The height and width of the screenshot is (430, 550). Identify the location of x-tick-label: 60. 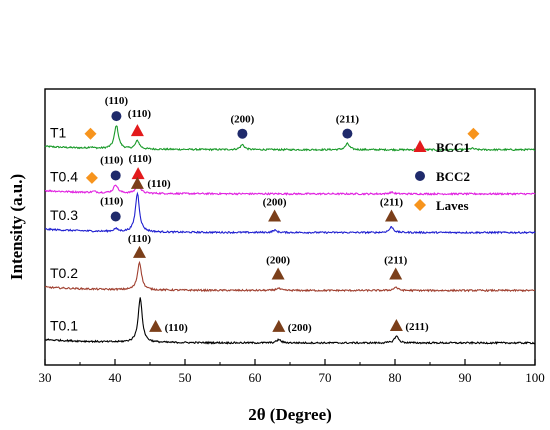
(255, 377).